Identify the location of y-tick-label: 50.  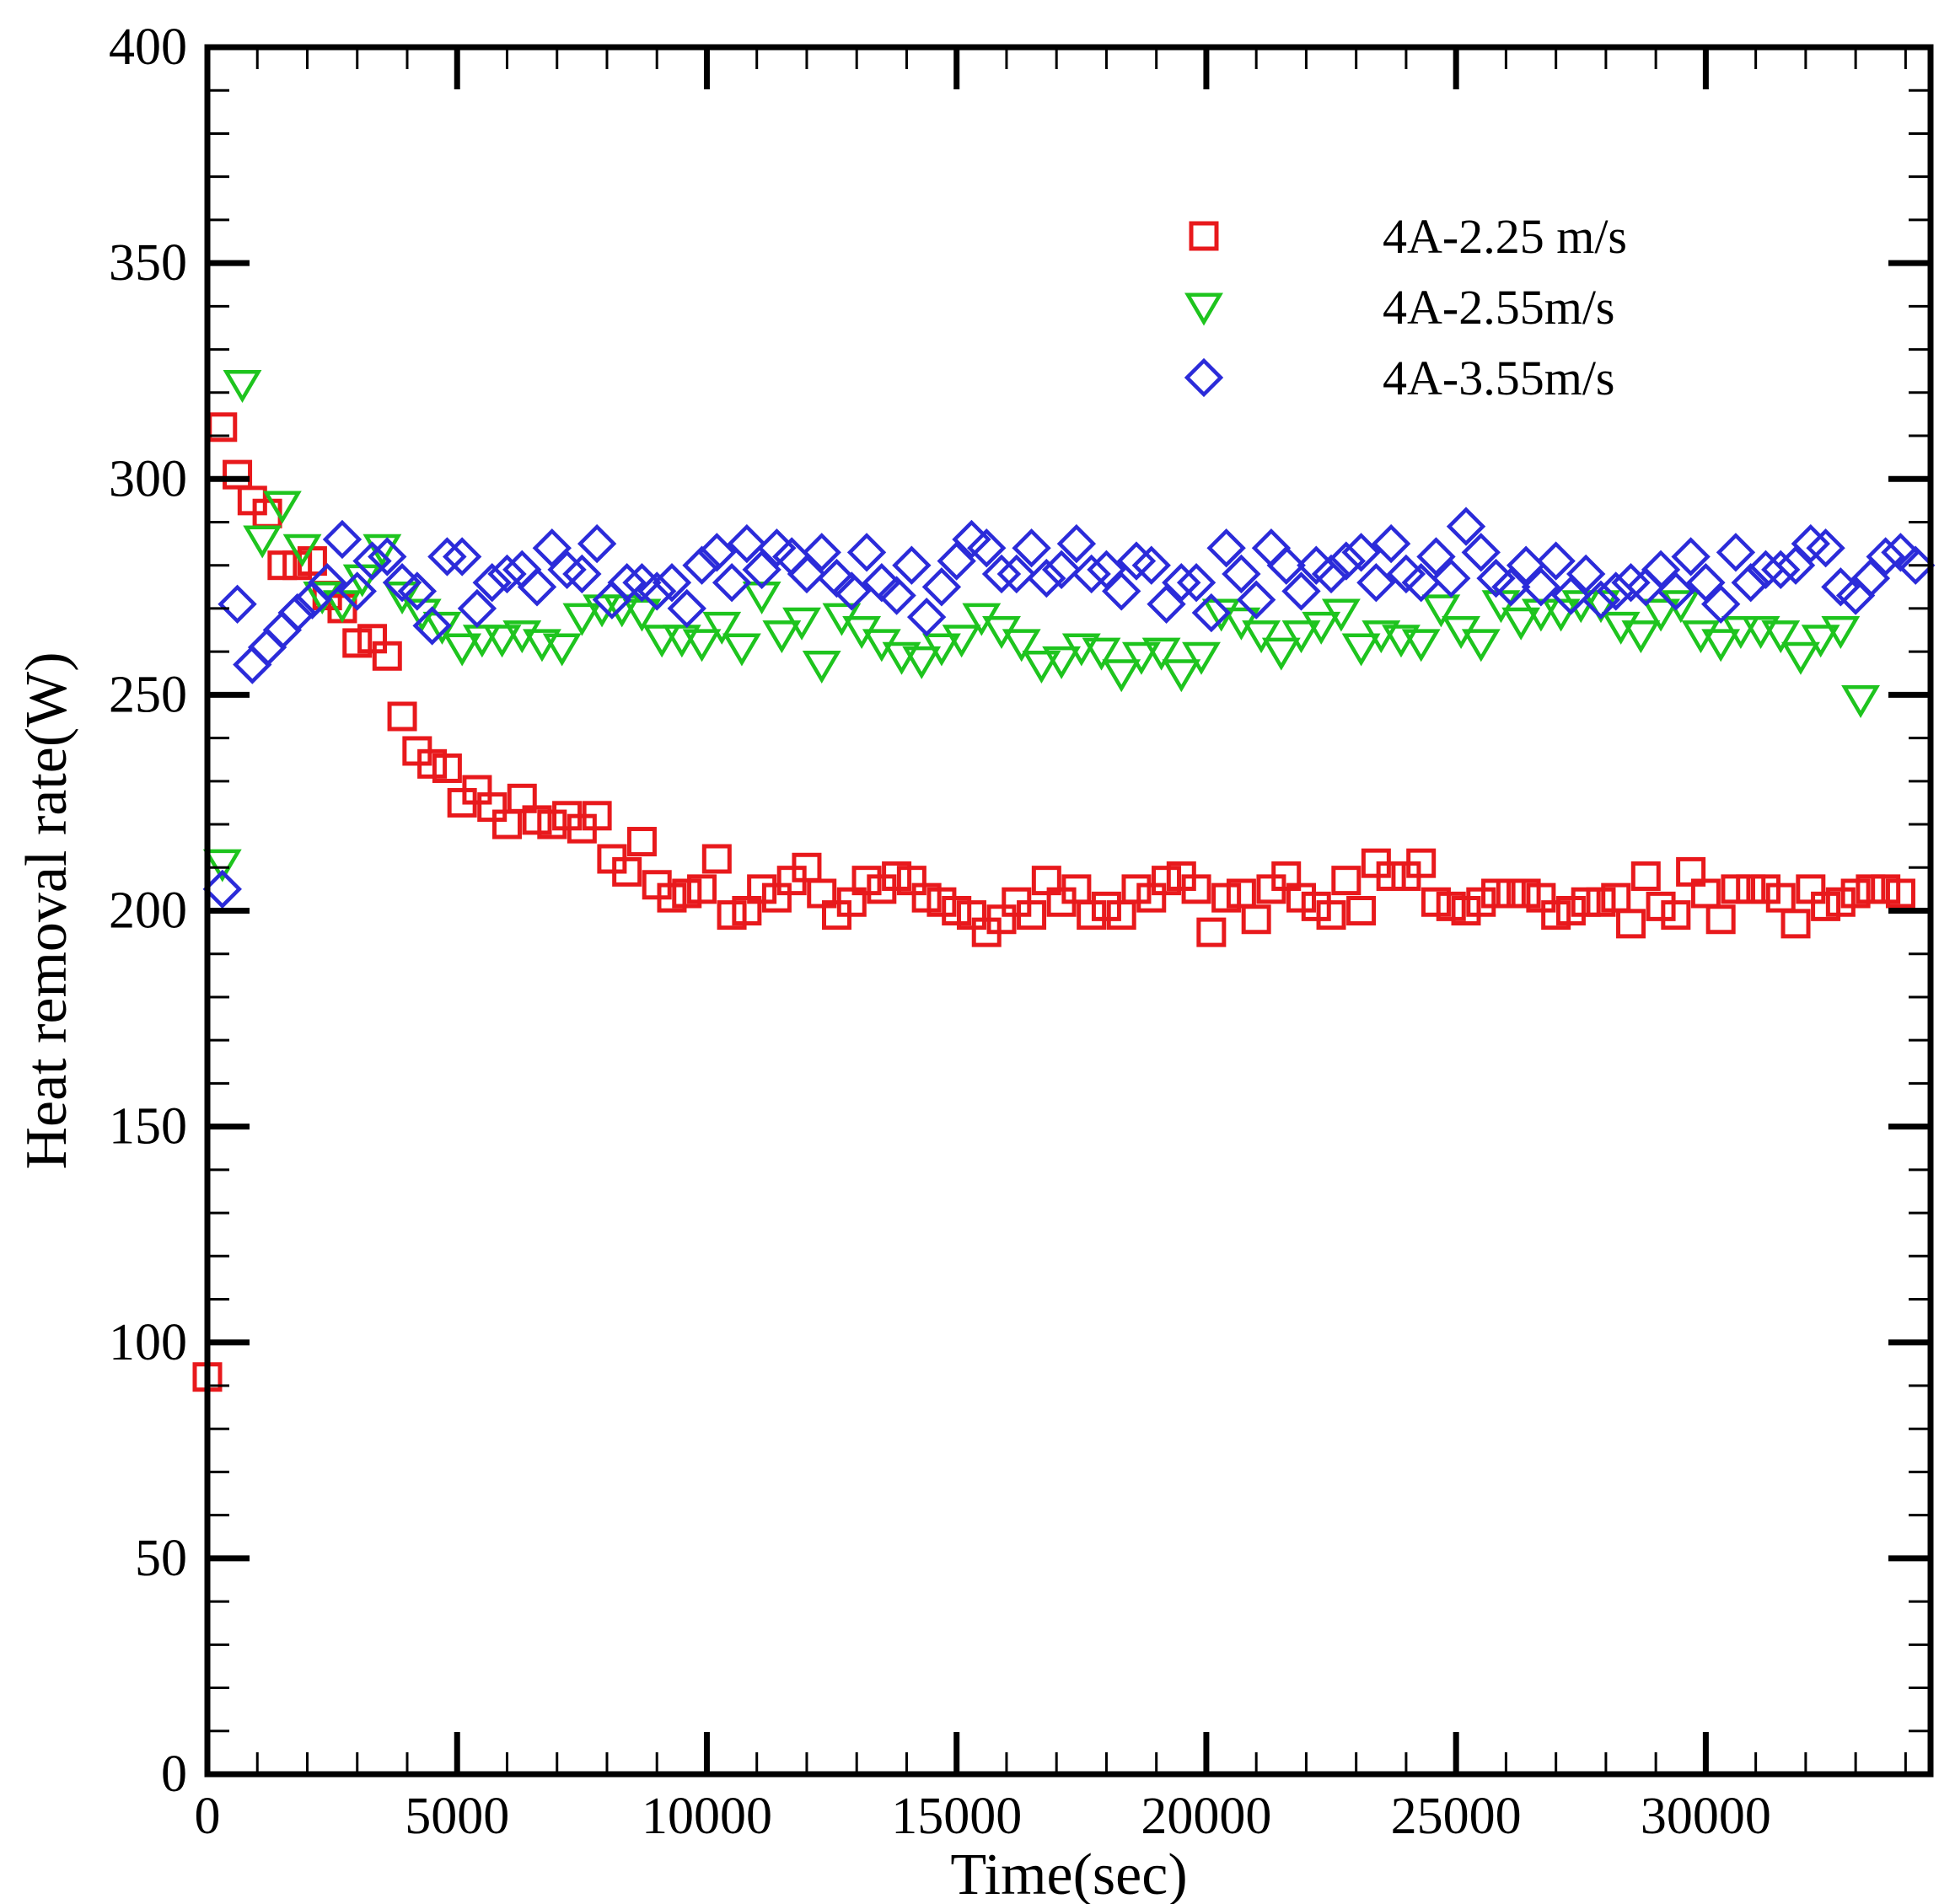
(161, 1558).